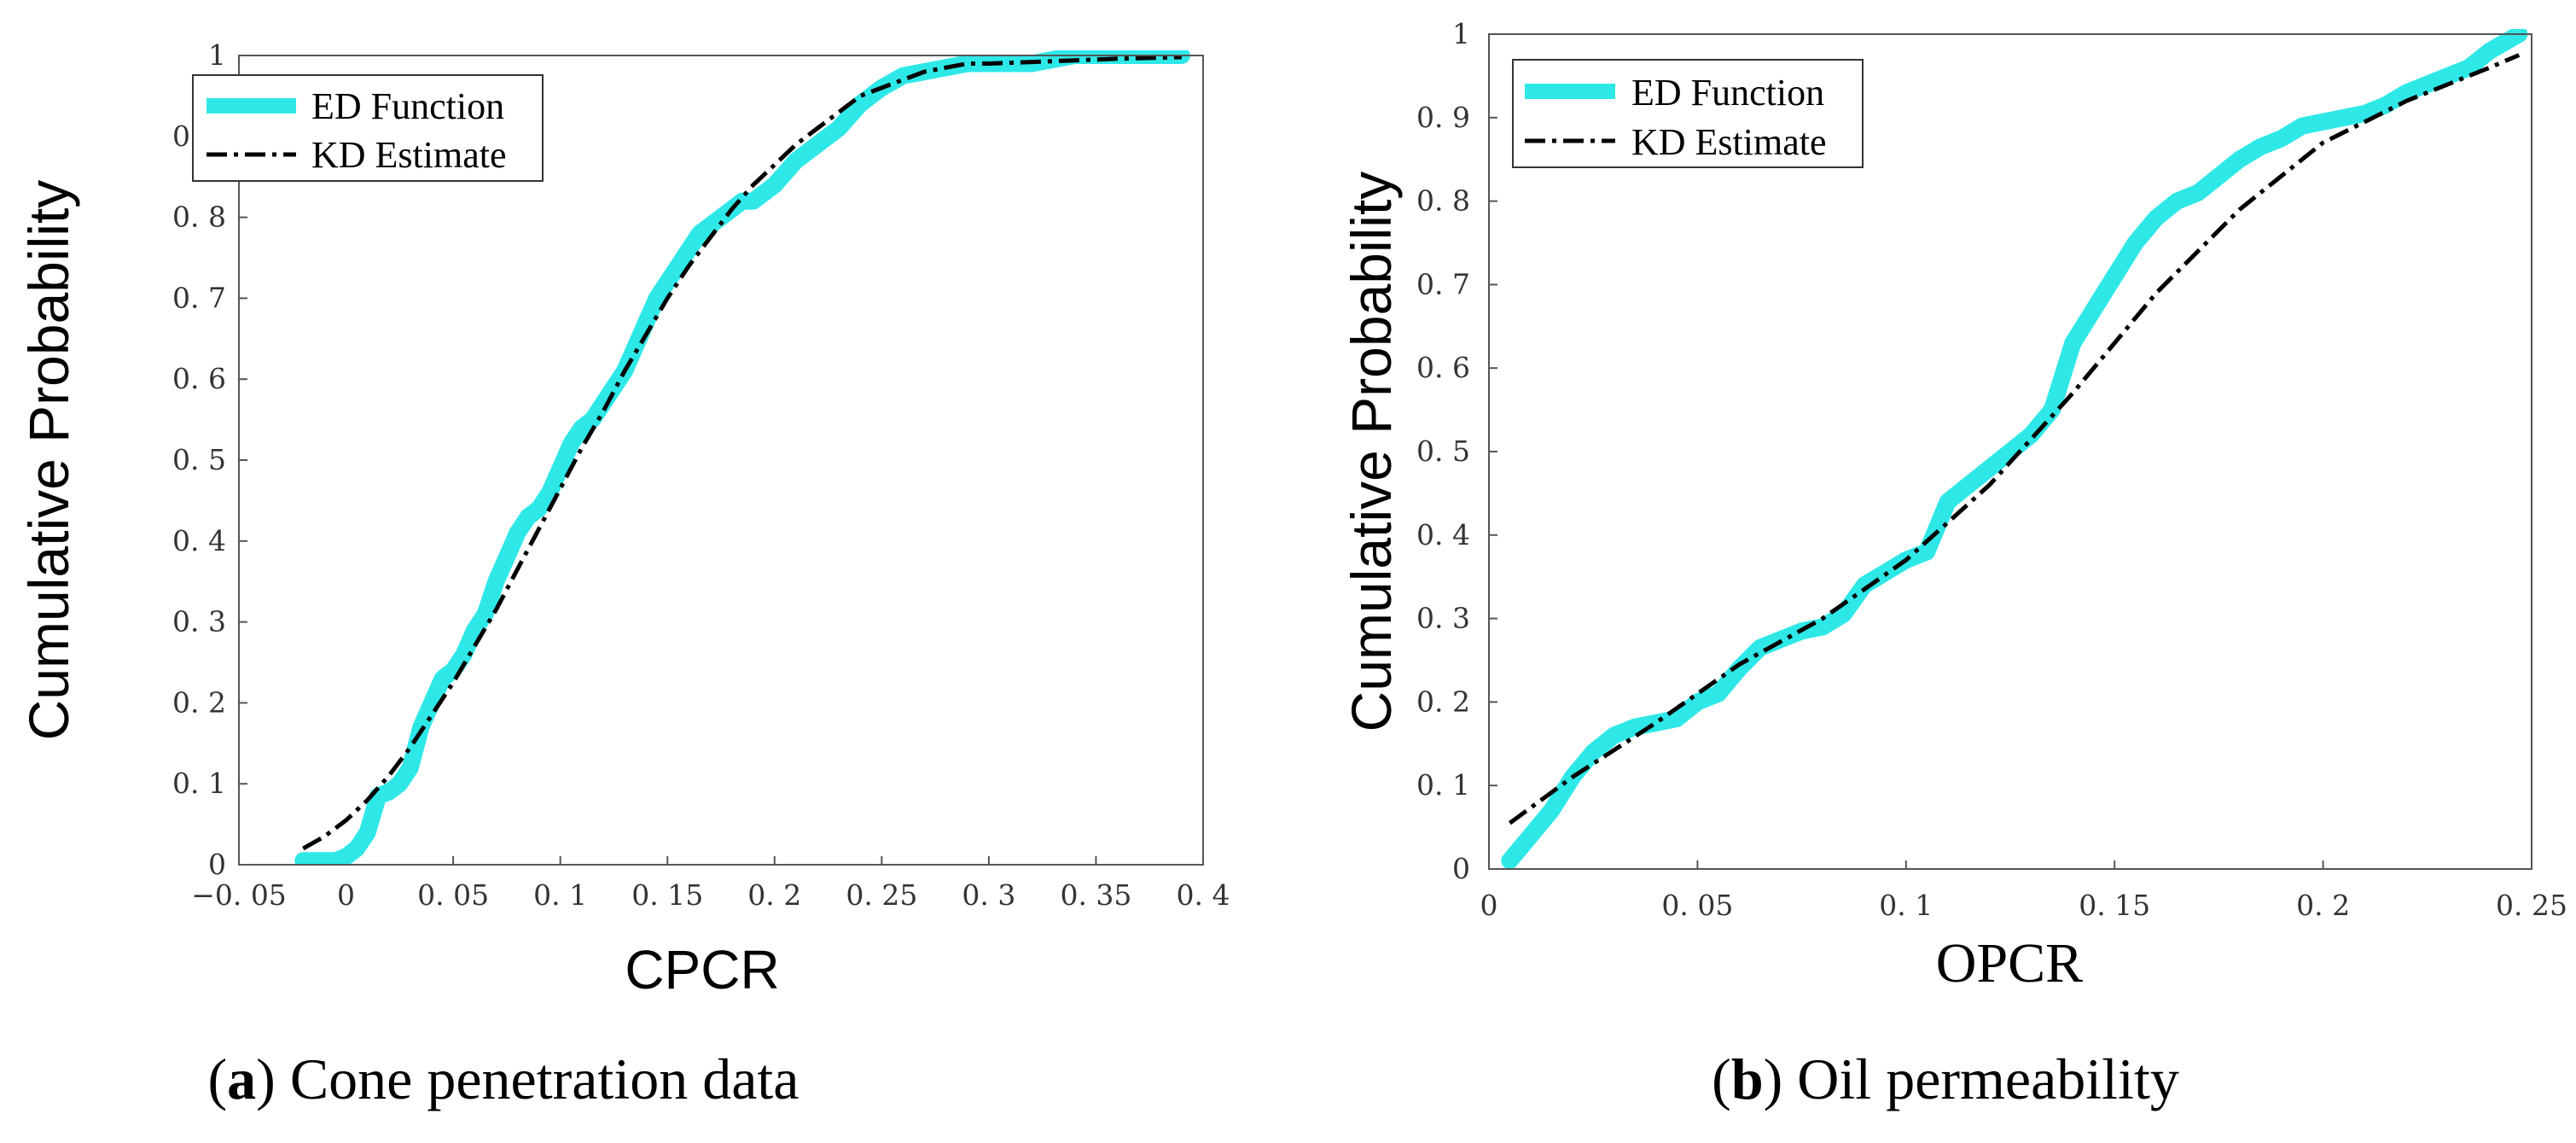 This screenshot has width=2576, height=1143. What do you see at coordinates (881, 895) in the screenshot?
I see `a-x-tick-label: 0. 25` at bounding box center [881, 895].